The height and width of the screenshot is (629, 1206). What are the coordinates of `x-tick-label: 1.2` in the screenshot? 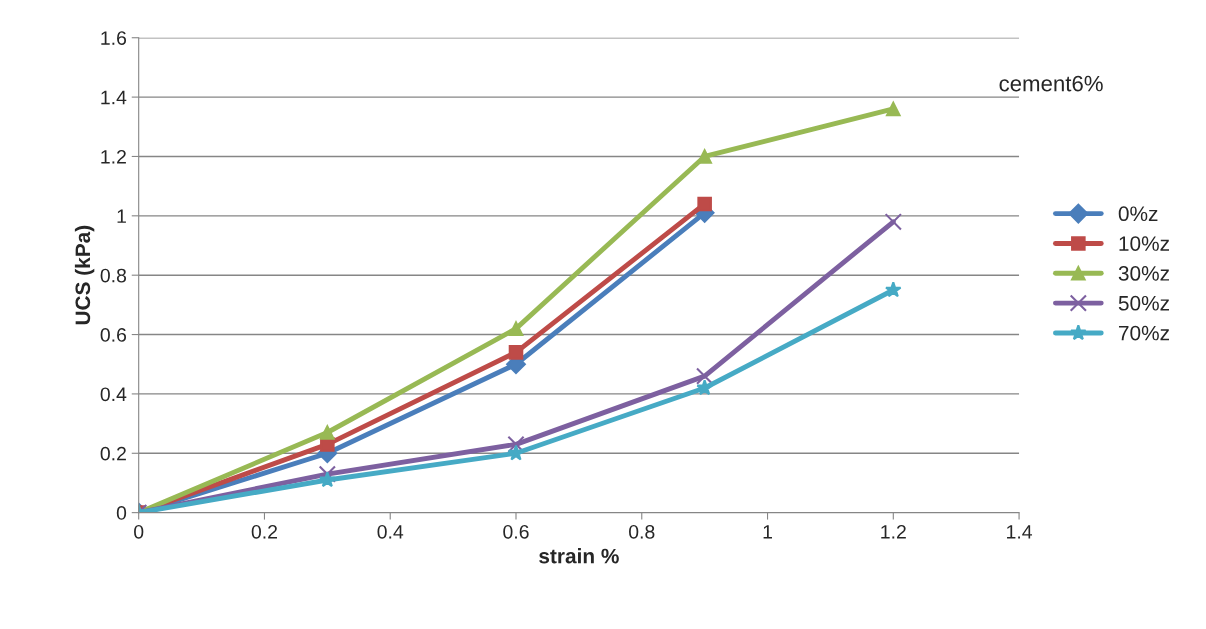 It's located at (893, 531).